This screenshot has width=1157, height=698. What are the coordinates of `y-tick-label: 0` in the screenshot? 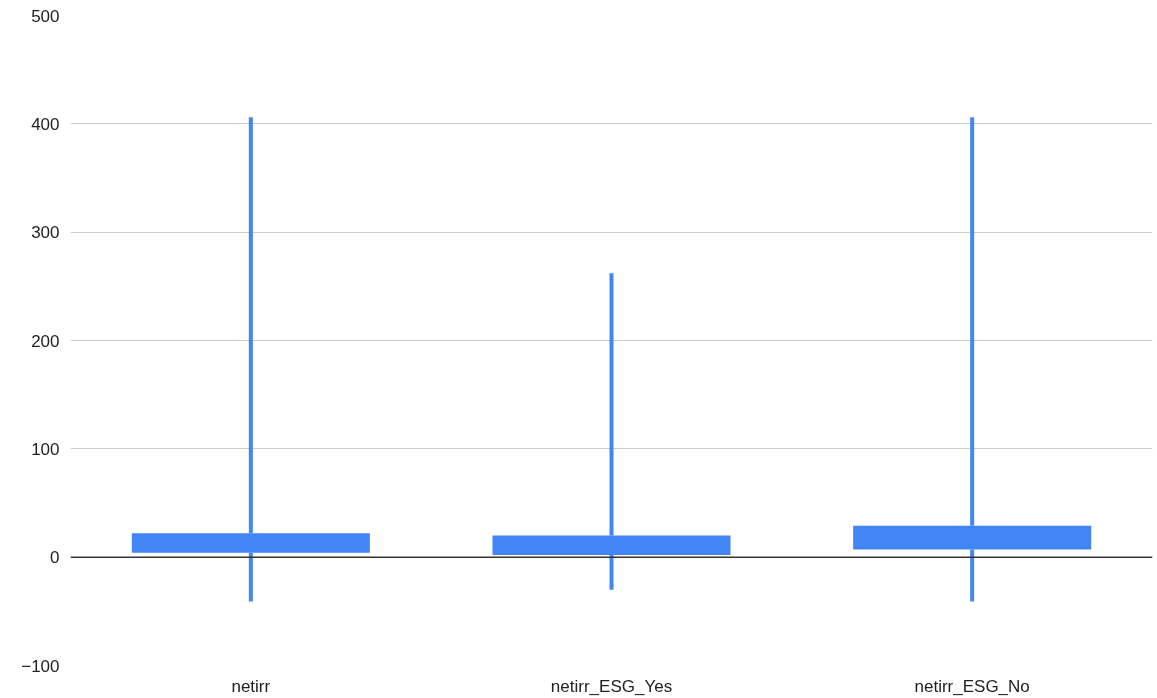 It's located at (55, 558).